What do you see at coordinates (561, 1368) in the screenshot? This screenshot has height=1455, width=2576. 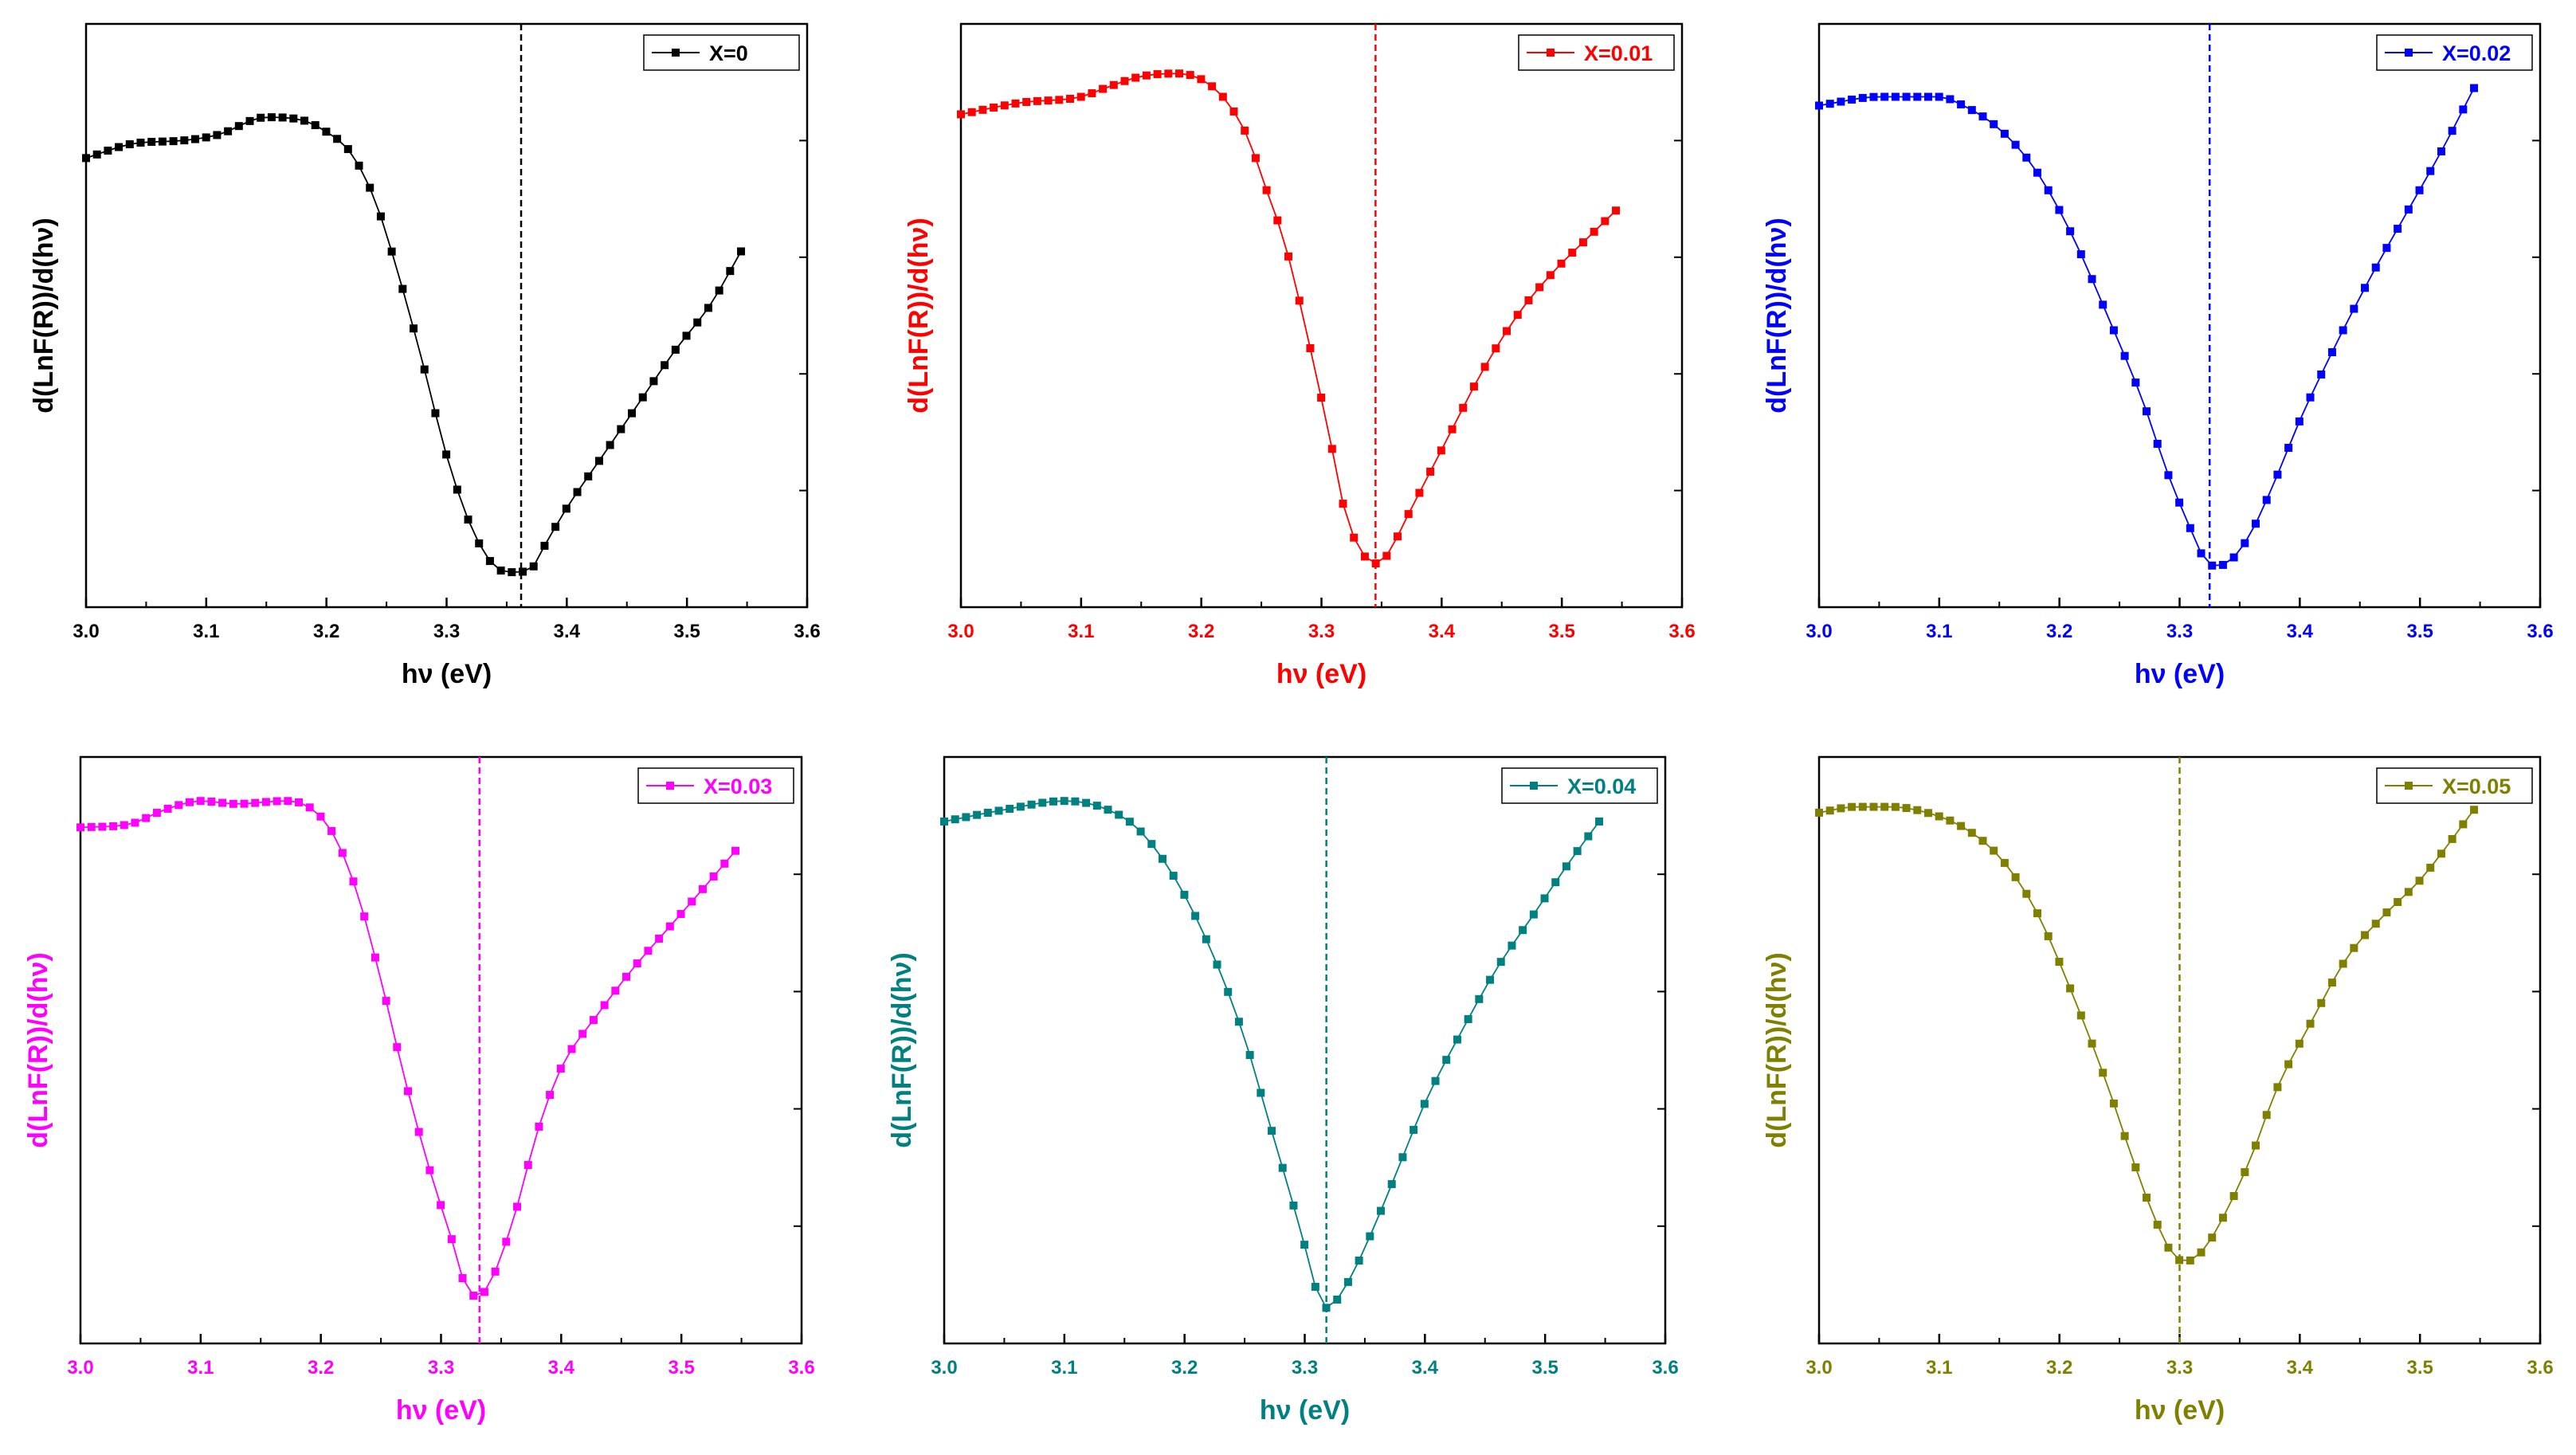 I see `x-tick-label: 3.4` at bounding box center [561, 1368].